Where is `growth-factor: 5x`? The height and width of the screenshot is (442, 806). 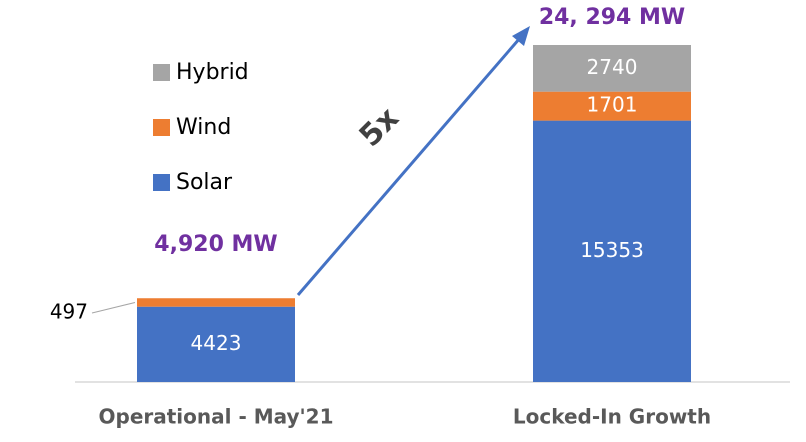
growth-factor: 5x is located at coordinates (379, 127).